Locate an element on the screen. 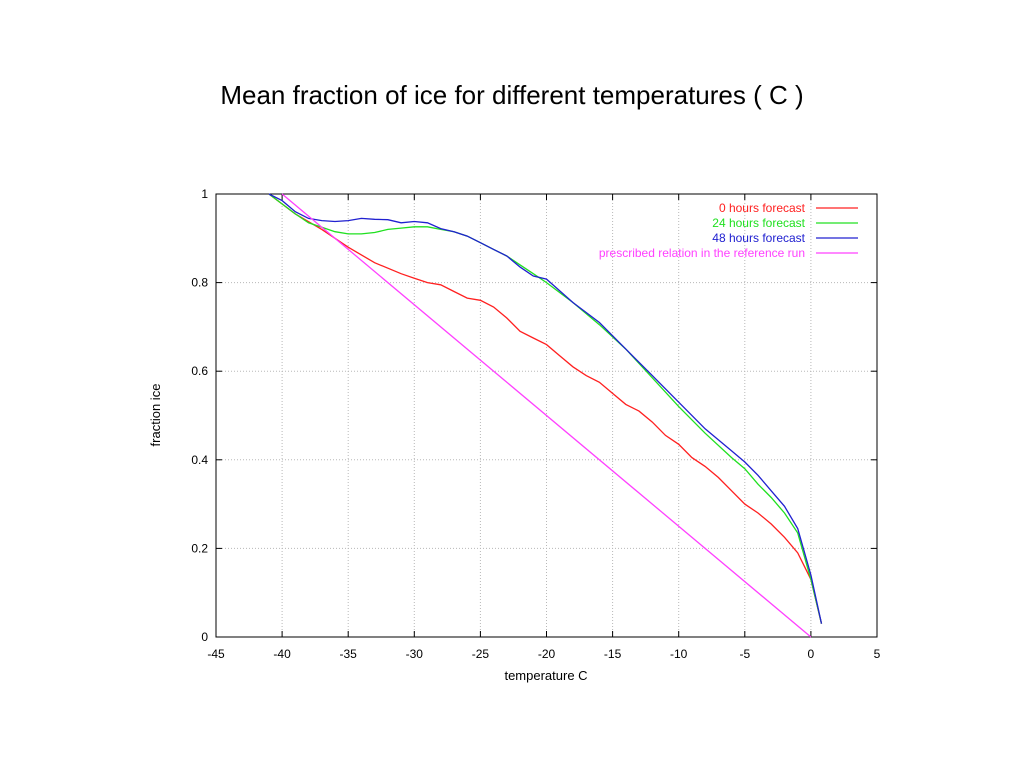 Image resolution: width=1024 pixels, height=768 pixels. y-tick-label: 0.2 is located at coordinates (199, 548).